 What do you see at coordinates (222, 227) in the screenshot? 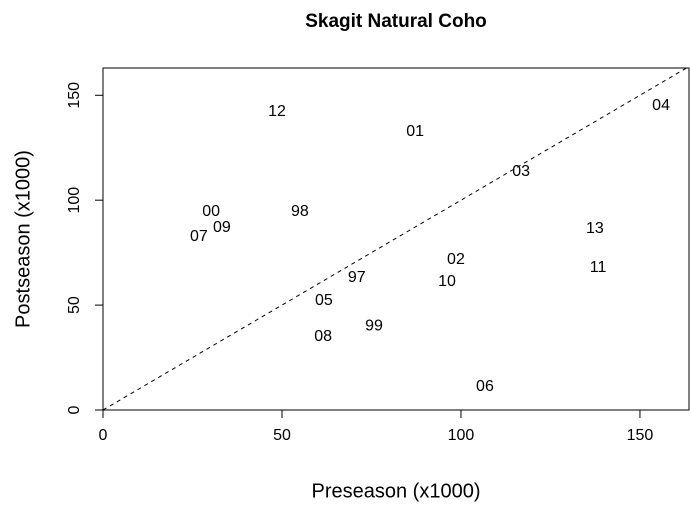
I see `point-label: 09` at bounding box center [222, 227].